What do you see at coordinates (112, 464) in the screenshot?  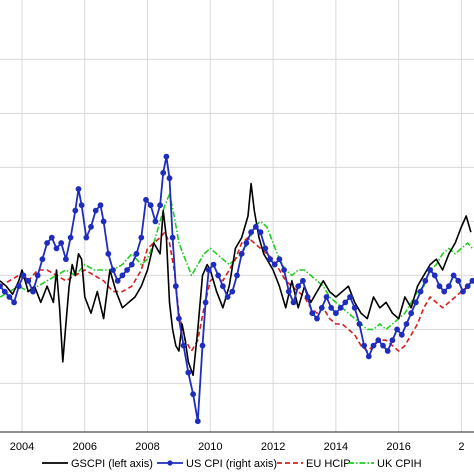 I see `legend-label-gscpi-left-axis: GSCPI (left axis)` at bounding box center [112, 464].